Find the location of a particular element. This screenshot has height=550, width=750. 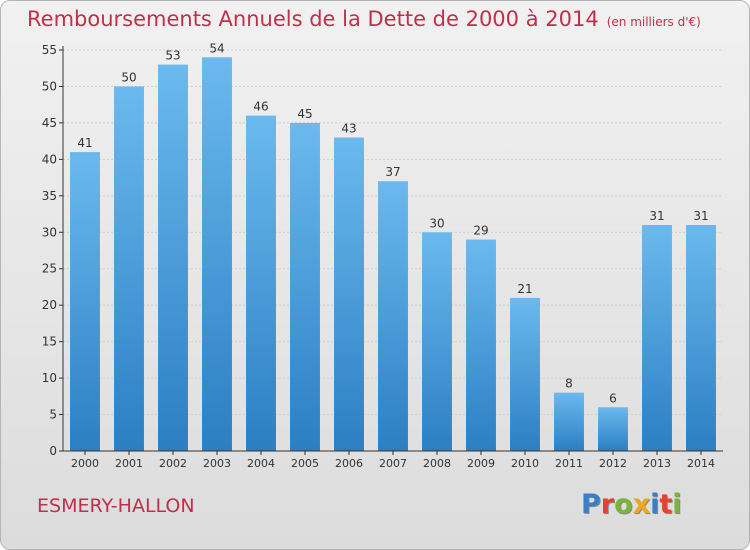

logo-letter: o is located at coordinates (623, 504).